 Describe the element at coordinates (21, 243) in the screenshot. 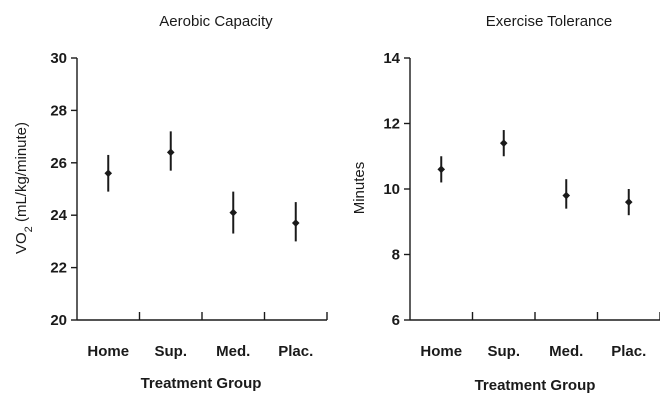

I see `y-axis-label-main: VO` at that location.